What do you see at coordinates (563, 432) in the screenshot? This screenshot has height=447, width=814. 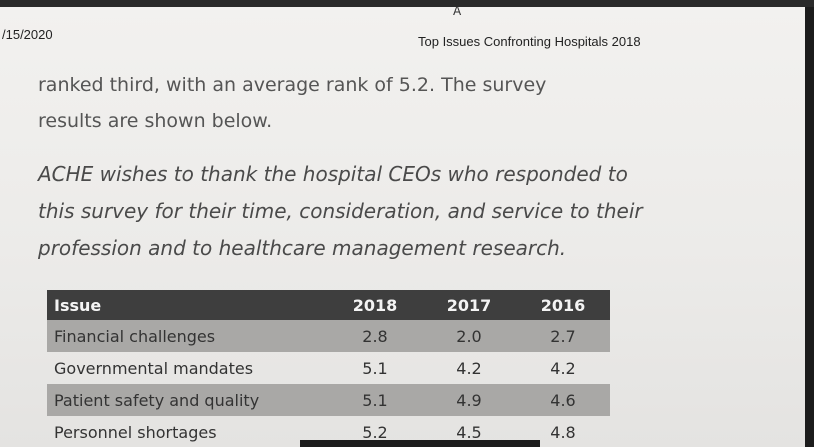 I see `value-cell-2016: 4.8` at bounding box center [563, 432].